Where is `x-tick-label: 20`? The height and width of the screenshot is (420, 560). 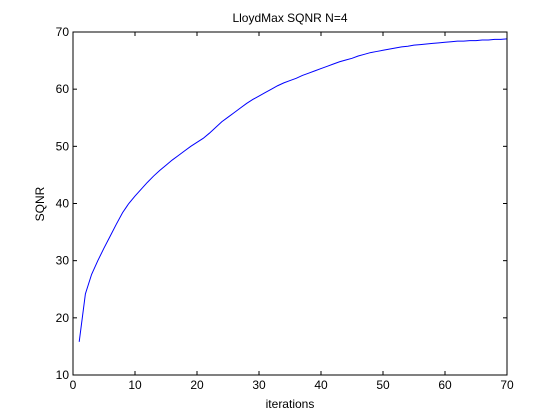 x-tick-label: 20 is located at coordinates (197, 385).